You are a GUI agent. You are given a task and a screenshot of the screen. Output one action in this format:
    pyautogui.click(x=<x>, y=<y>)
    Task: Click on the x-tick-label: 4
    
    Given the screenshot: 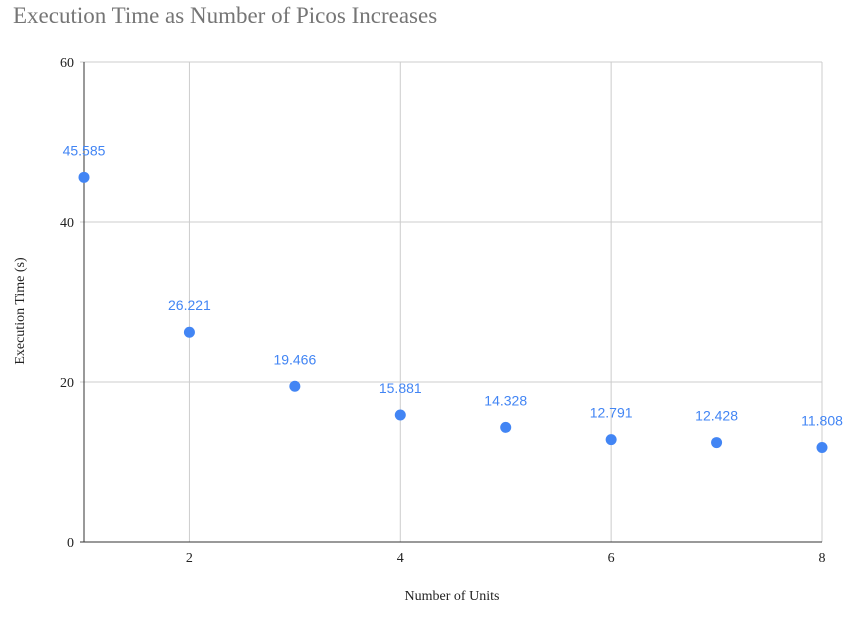 What is the action you would take?
    pyautogui.click(x=400, y=558)
    